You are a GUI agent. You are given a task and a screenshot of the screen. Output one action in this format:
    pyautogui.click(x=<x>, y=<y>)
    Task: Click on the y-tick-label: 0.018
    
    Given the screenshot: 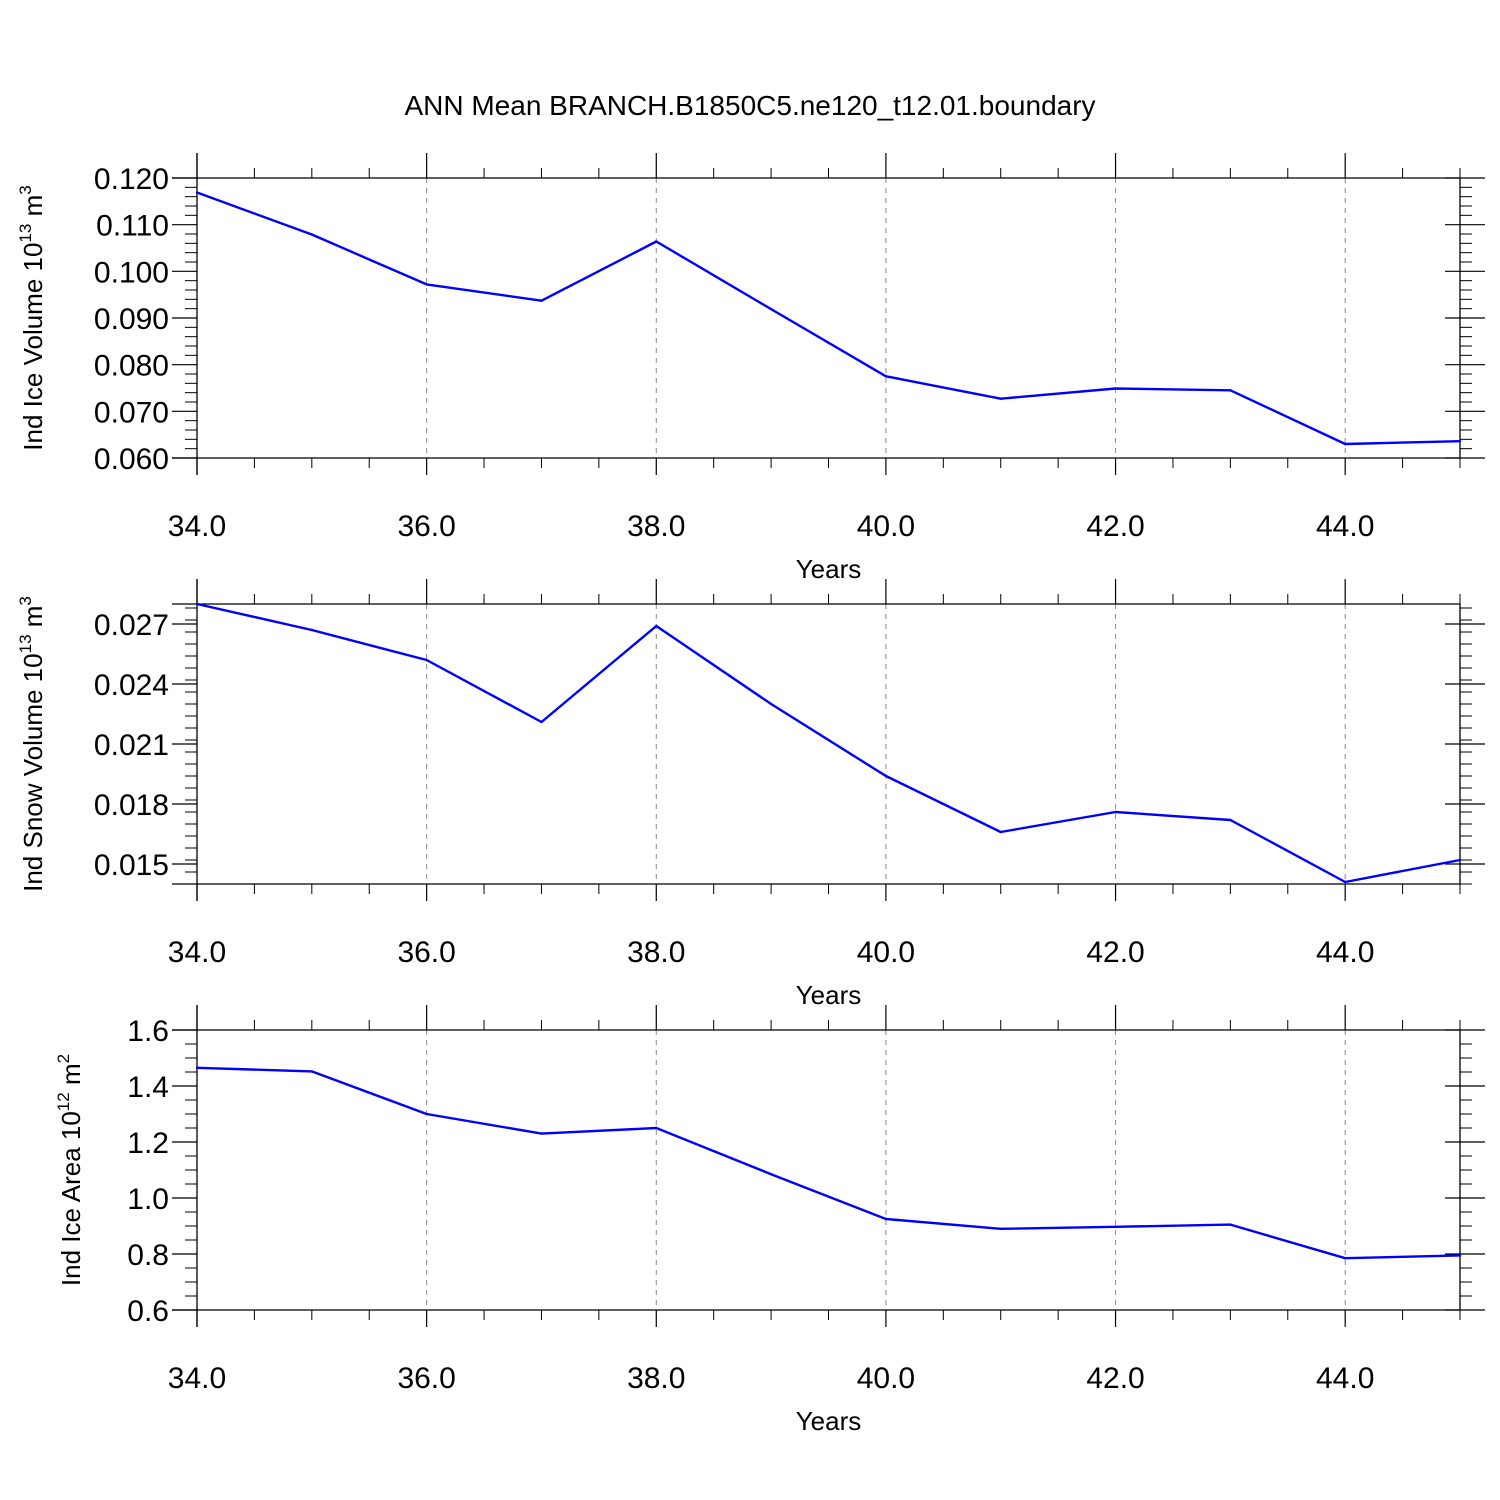 What is the action you would take?
    pyautogui.click(x=131, y=805)
    